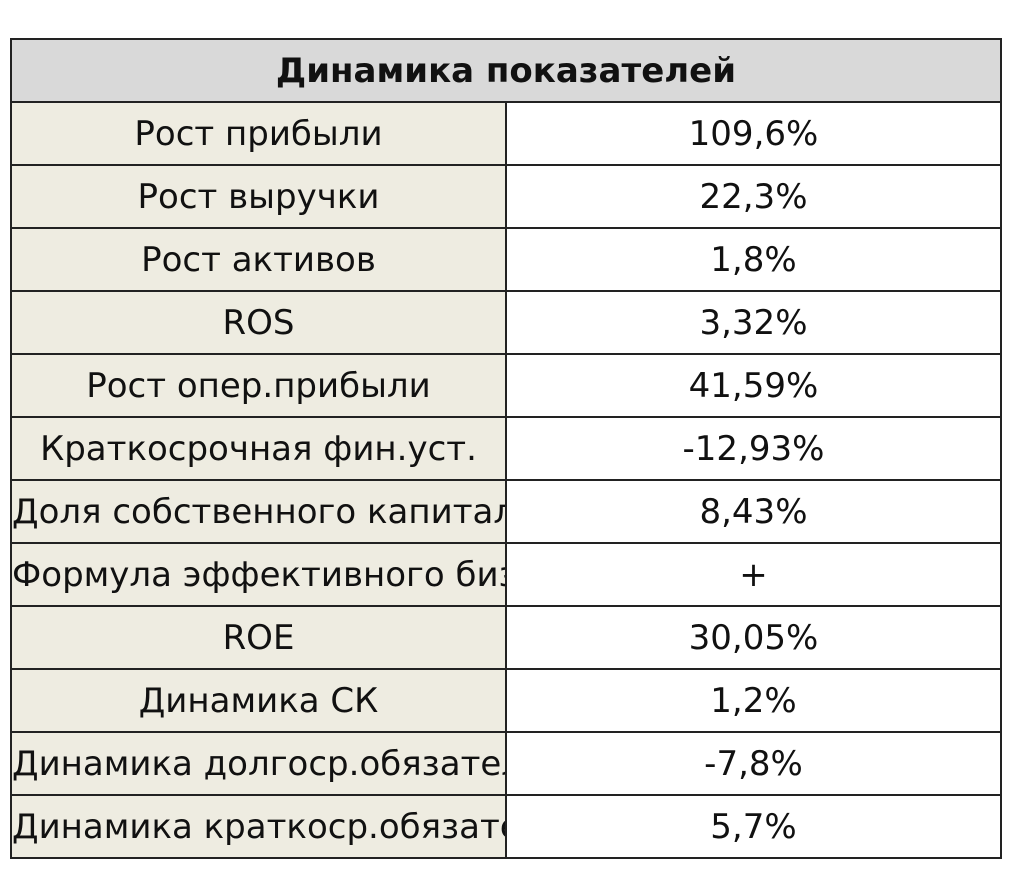 The height and width of the screenshot is (895, 1025). Describe the element at coordinates (258, 763) in the screenshot. I see `metric-name: Динамика долгоср.обязательств` at that location.